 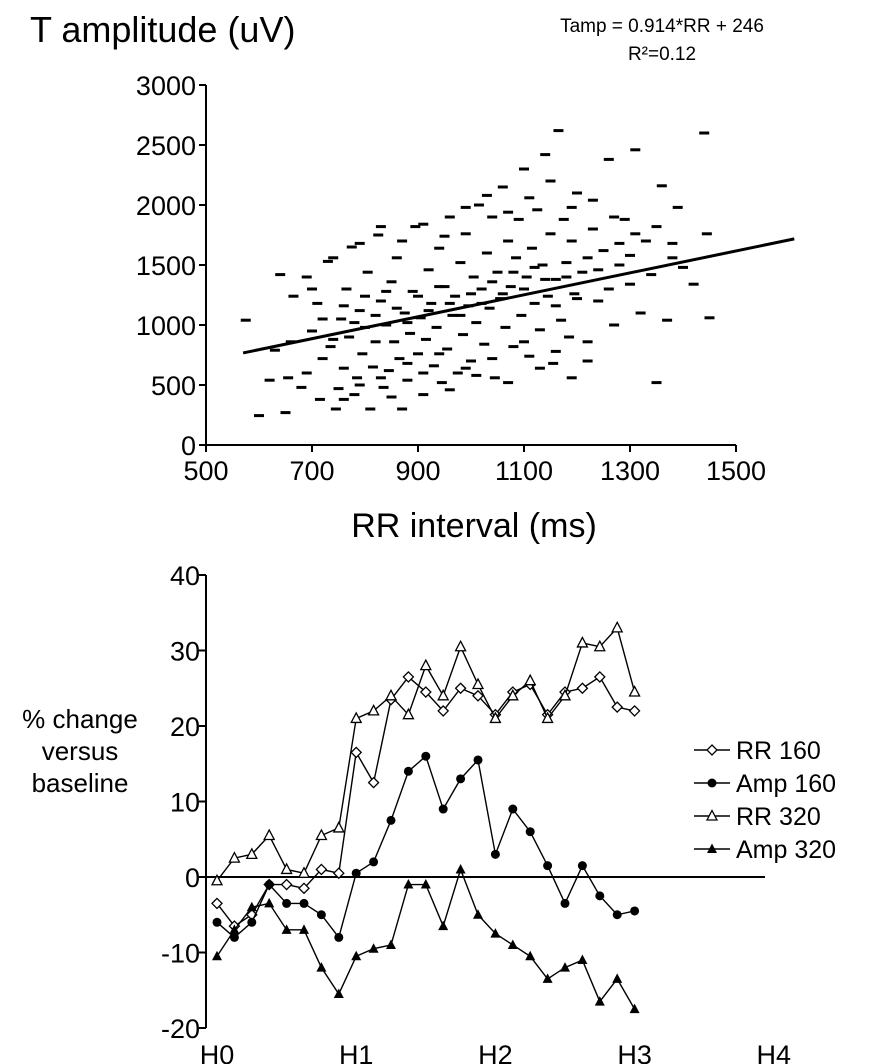 What do you see at coordinates (786, 784) in the screenshot?
I see `legend-label: Amp 160` at bounding box center [786, 784].